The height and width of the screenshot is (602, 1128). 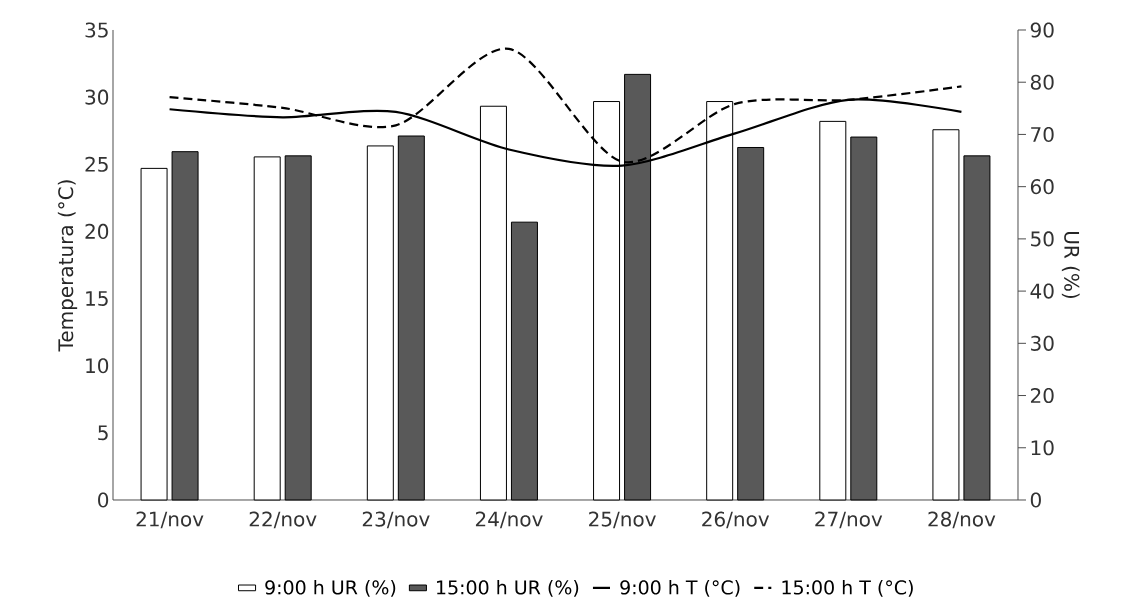 What do you see at coordinates (170, 520) in the screenshot?
I see `x-tick-label: 21/nov` at bounding box center [170, 520].